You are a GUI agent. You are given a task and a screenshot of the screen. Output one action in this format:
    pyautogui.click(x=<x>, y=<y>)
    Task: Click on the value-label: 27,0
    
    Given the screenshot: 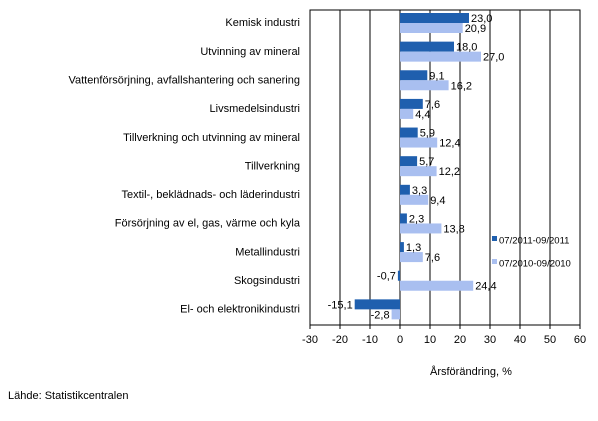 What is the action you would take?
    pyautogui.click(x=493, y=58)
    